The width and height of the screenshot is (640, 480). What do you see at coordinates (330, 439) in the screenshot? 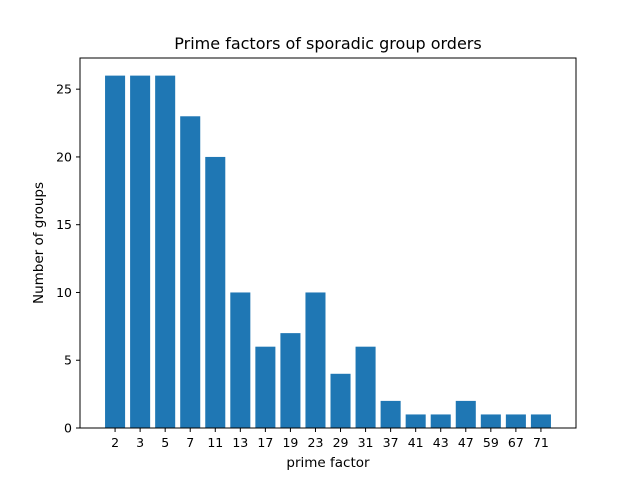
I see `x-axis-ticks: 2 3 5 7 11 13 17 19 23 29 31 37 41 43 47 59 67 71` at bounding box center [330, 439].